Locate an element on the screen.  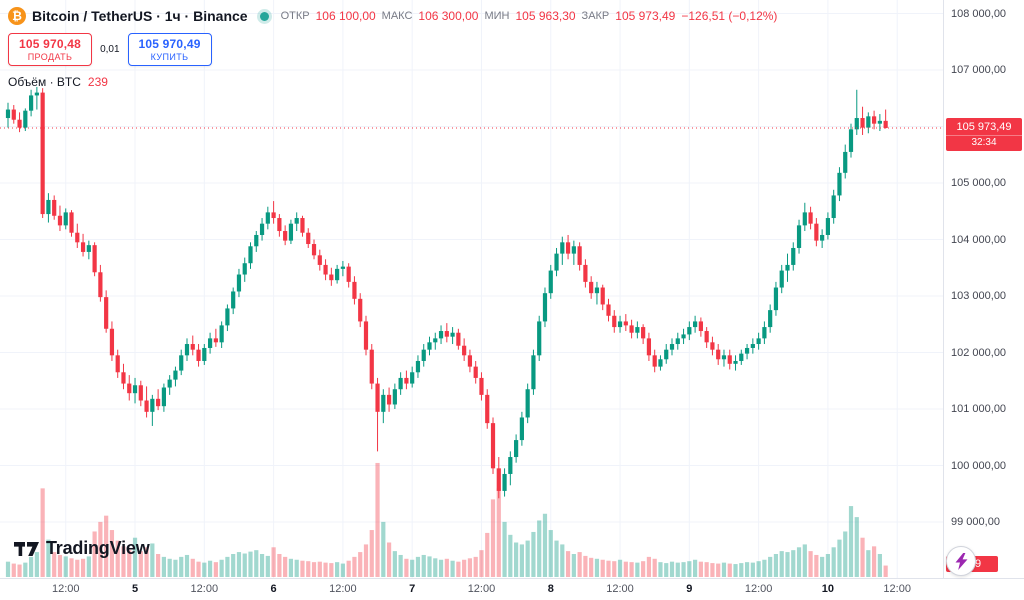
market-status-icon is located at coordinates (264, 16).